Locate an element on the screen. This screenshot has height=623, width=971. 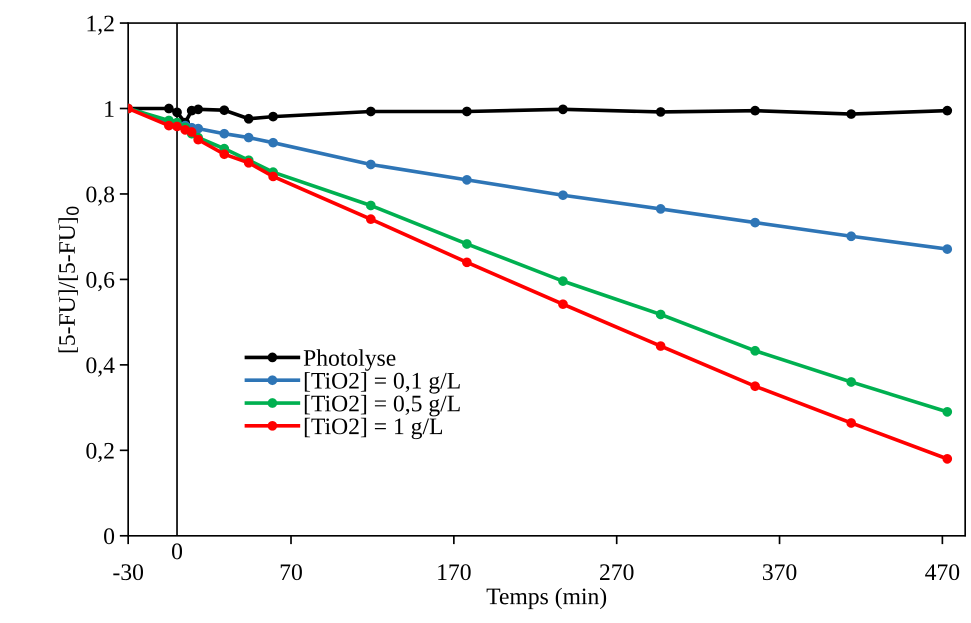
x-tick-label: 270 is located at coordinates (617, 572).